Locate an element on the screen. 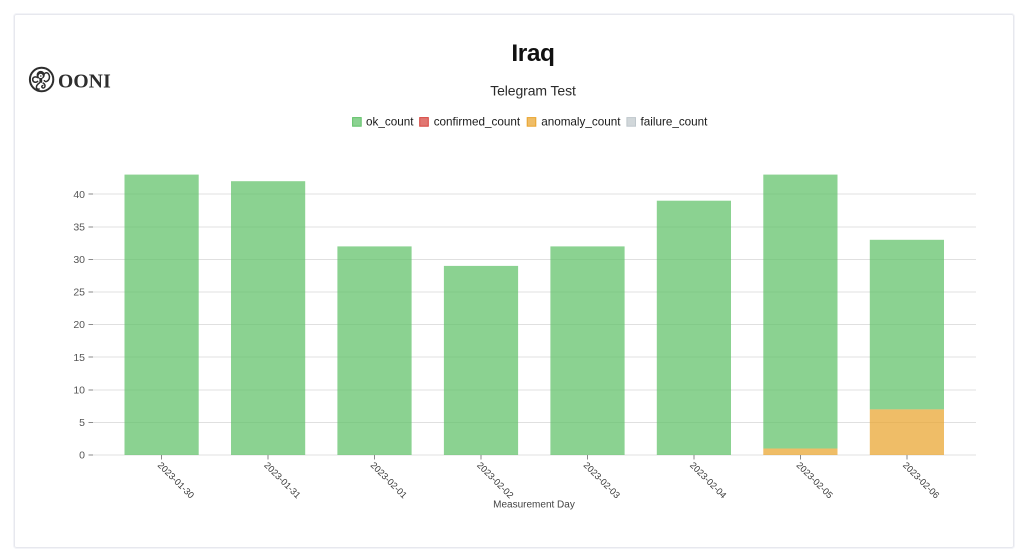 The width and height of the screenshot is (1024, 557). svg-text: failure_count is located at coordinates (675, 122).